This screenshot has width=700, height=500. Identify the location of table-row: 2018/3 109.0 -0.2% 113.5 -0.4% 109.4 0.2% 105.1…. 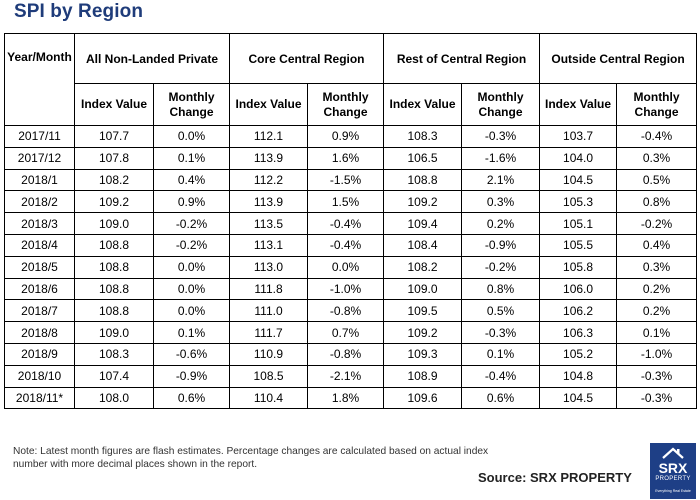
(351, 223).